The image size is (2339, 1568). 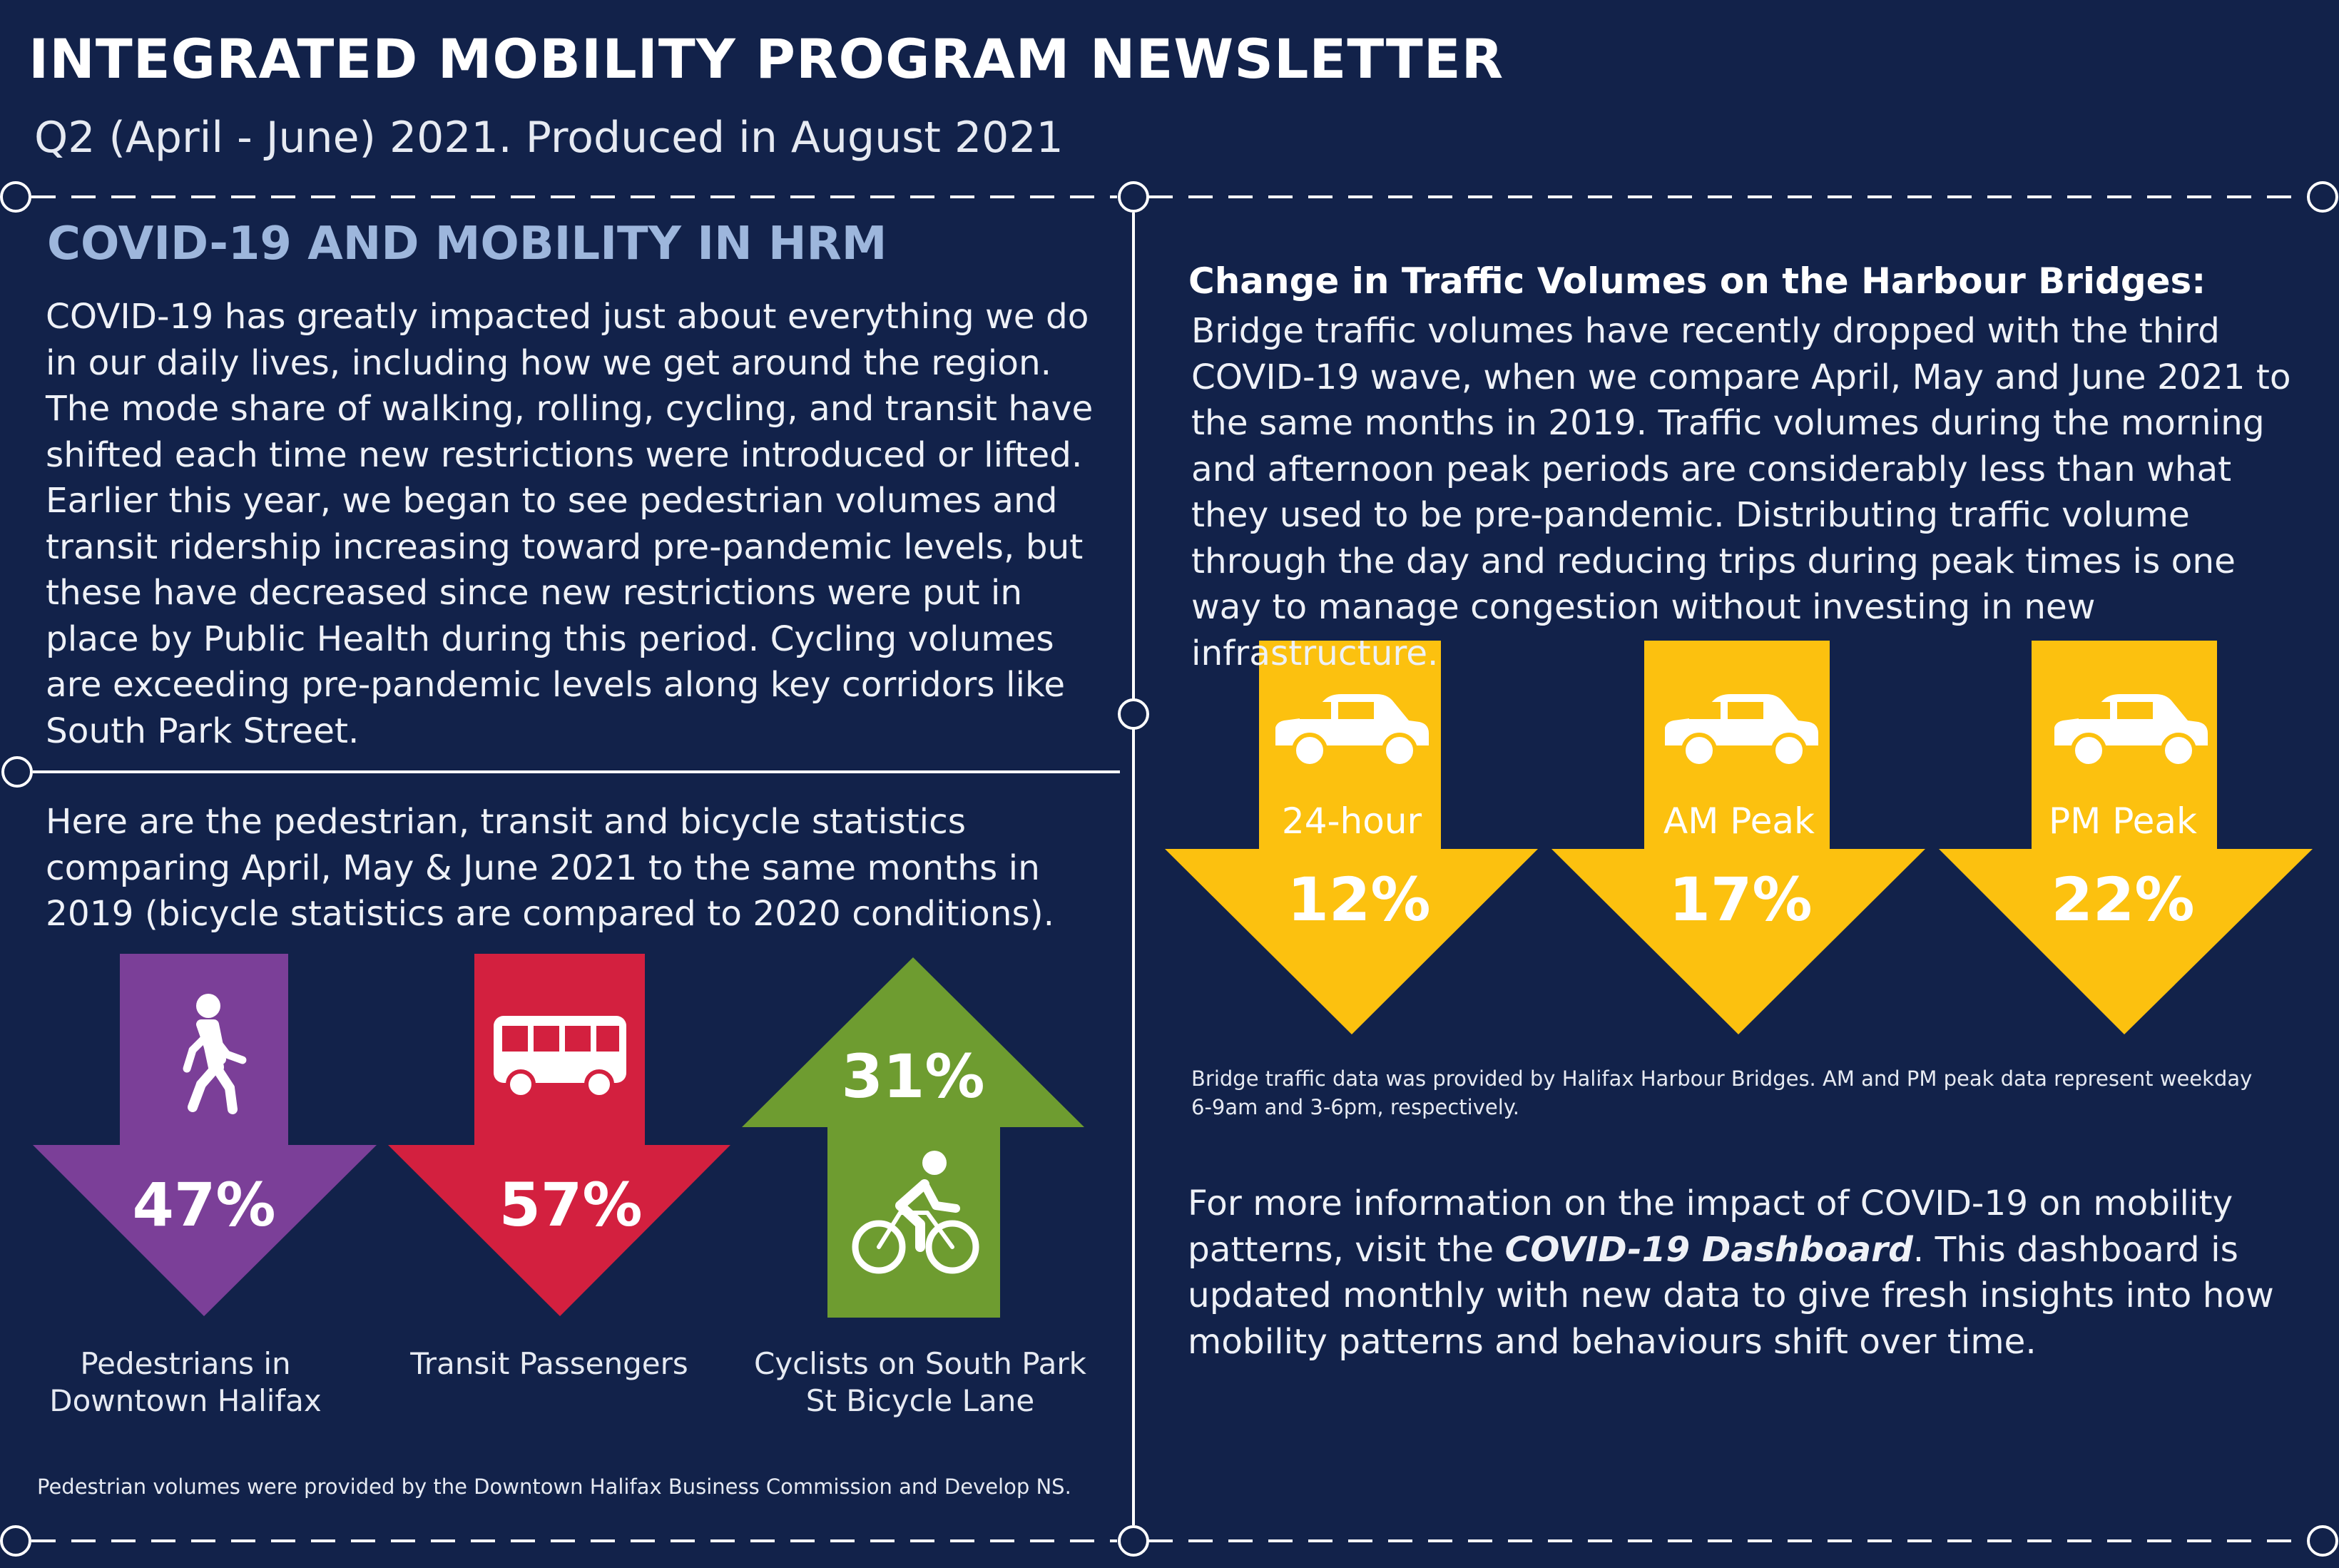 What do you see at coordinates (1708, 1249) in the screenshot?
I see `covid-dashboard-link: COVID-19 Dashboard` at bounding box center [1708, 1249].